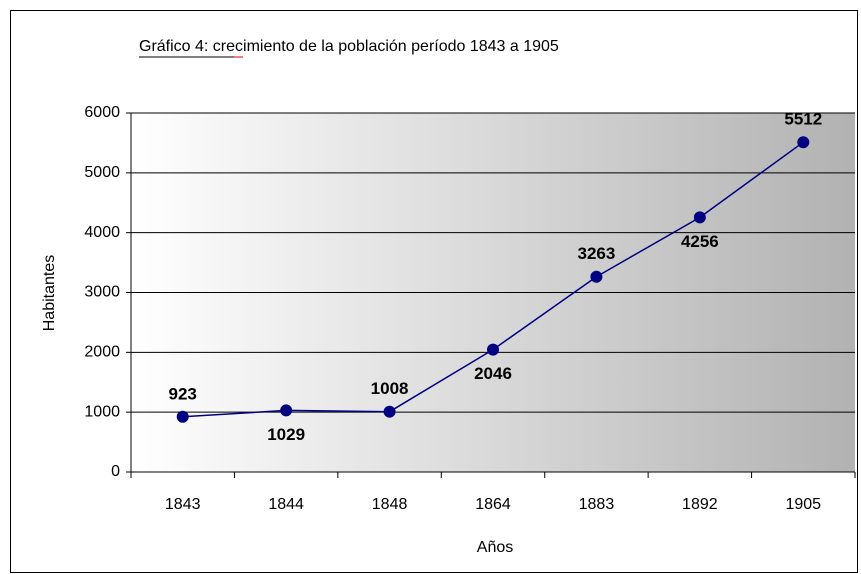 Image resolution: width=861 pixels, height=574 pixels. Describe the element at coordinates (115, 471) in the screenshot. I see `y-tick-label: 0` at that location.